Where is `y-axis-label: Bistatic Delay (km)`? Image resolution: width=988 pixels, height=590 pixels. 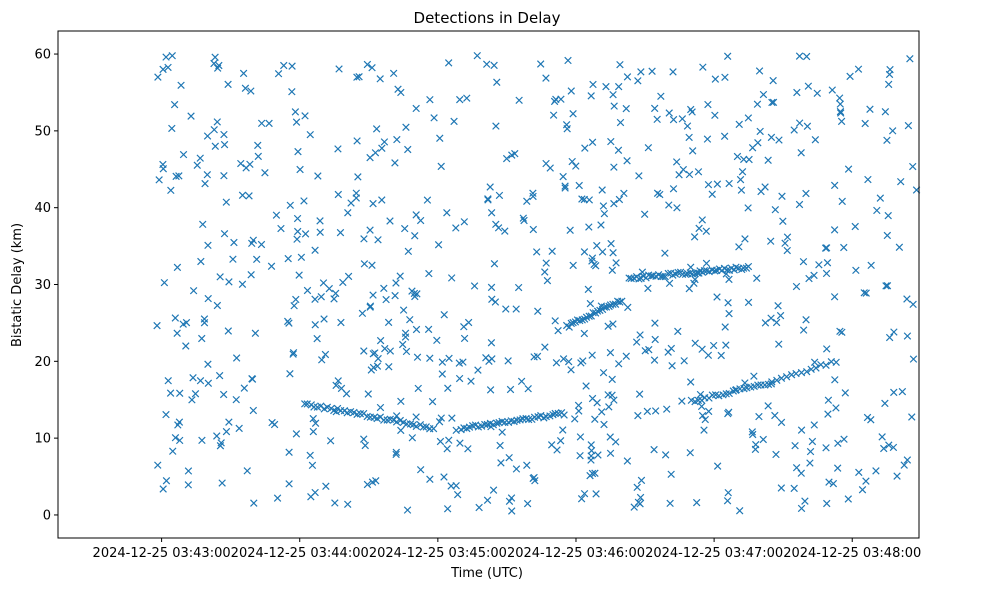 y-axis-label: Bistatic Delay (km) is located at coordinates (17, 285).